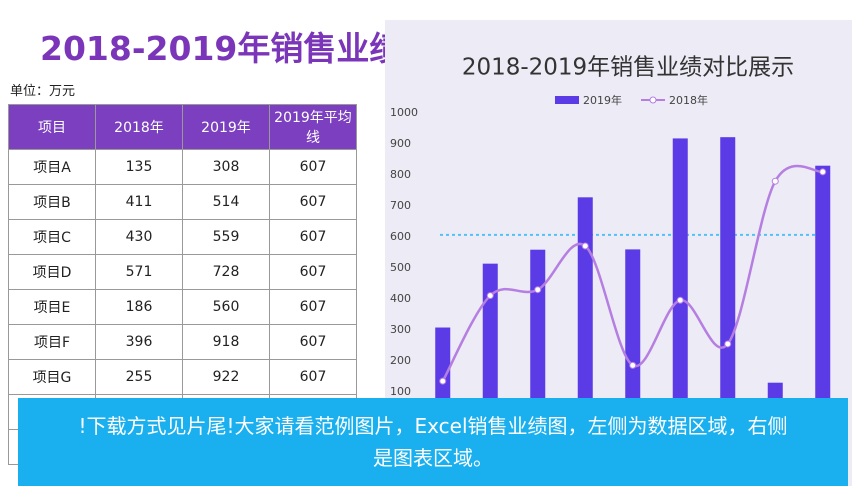 This screenshot has height=486, width=864. Describe the element at coordinates (313, 127) in the screenshot. I see `table-header: 2019年平均线` at that location.